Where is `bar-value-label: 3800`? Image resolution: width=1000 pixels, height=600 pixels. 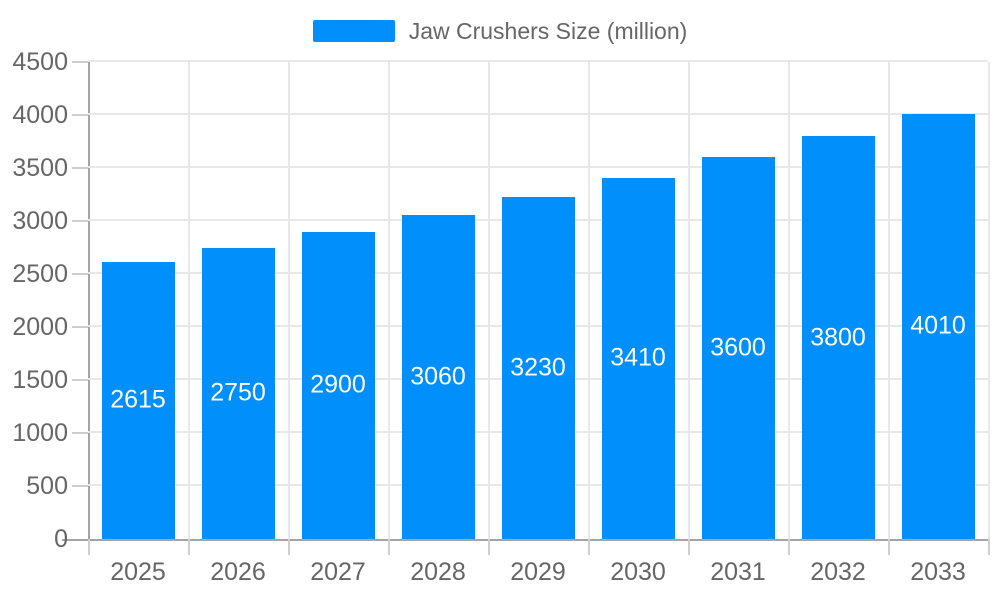
bar-value-label: 3800 is located at coordinates (838, 337).